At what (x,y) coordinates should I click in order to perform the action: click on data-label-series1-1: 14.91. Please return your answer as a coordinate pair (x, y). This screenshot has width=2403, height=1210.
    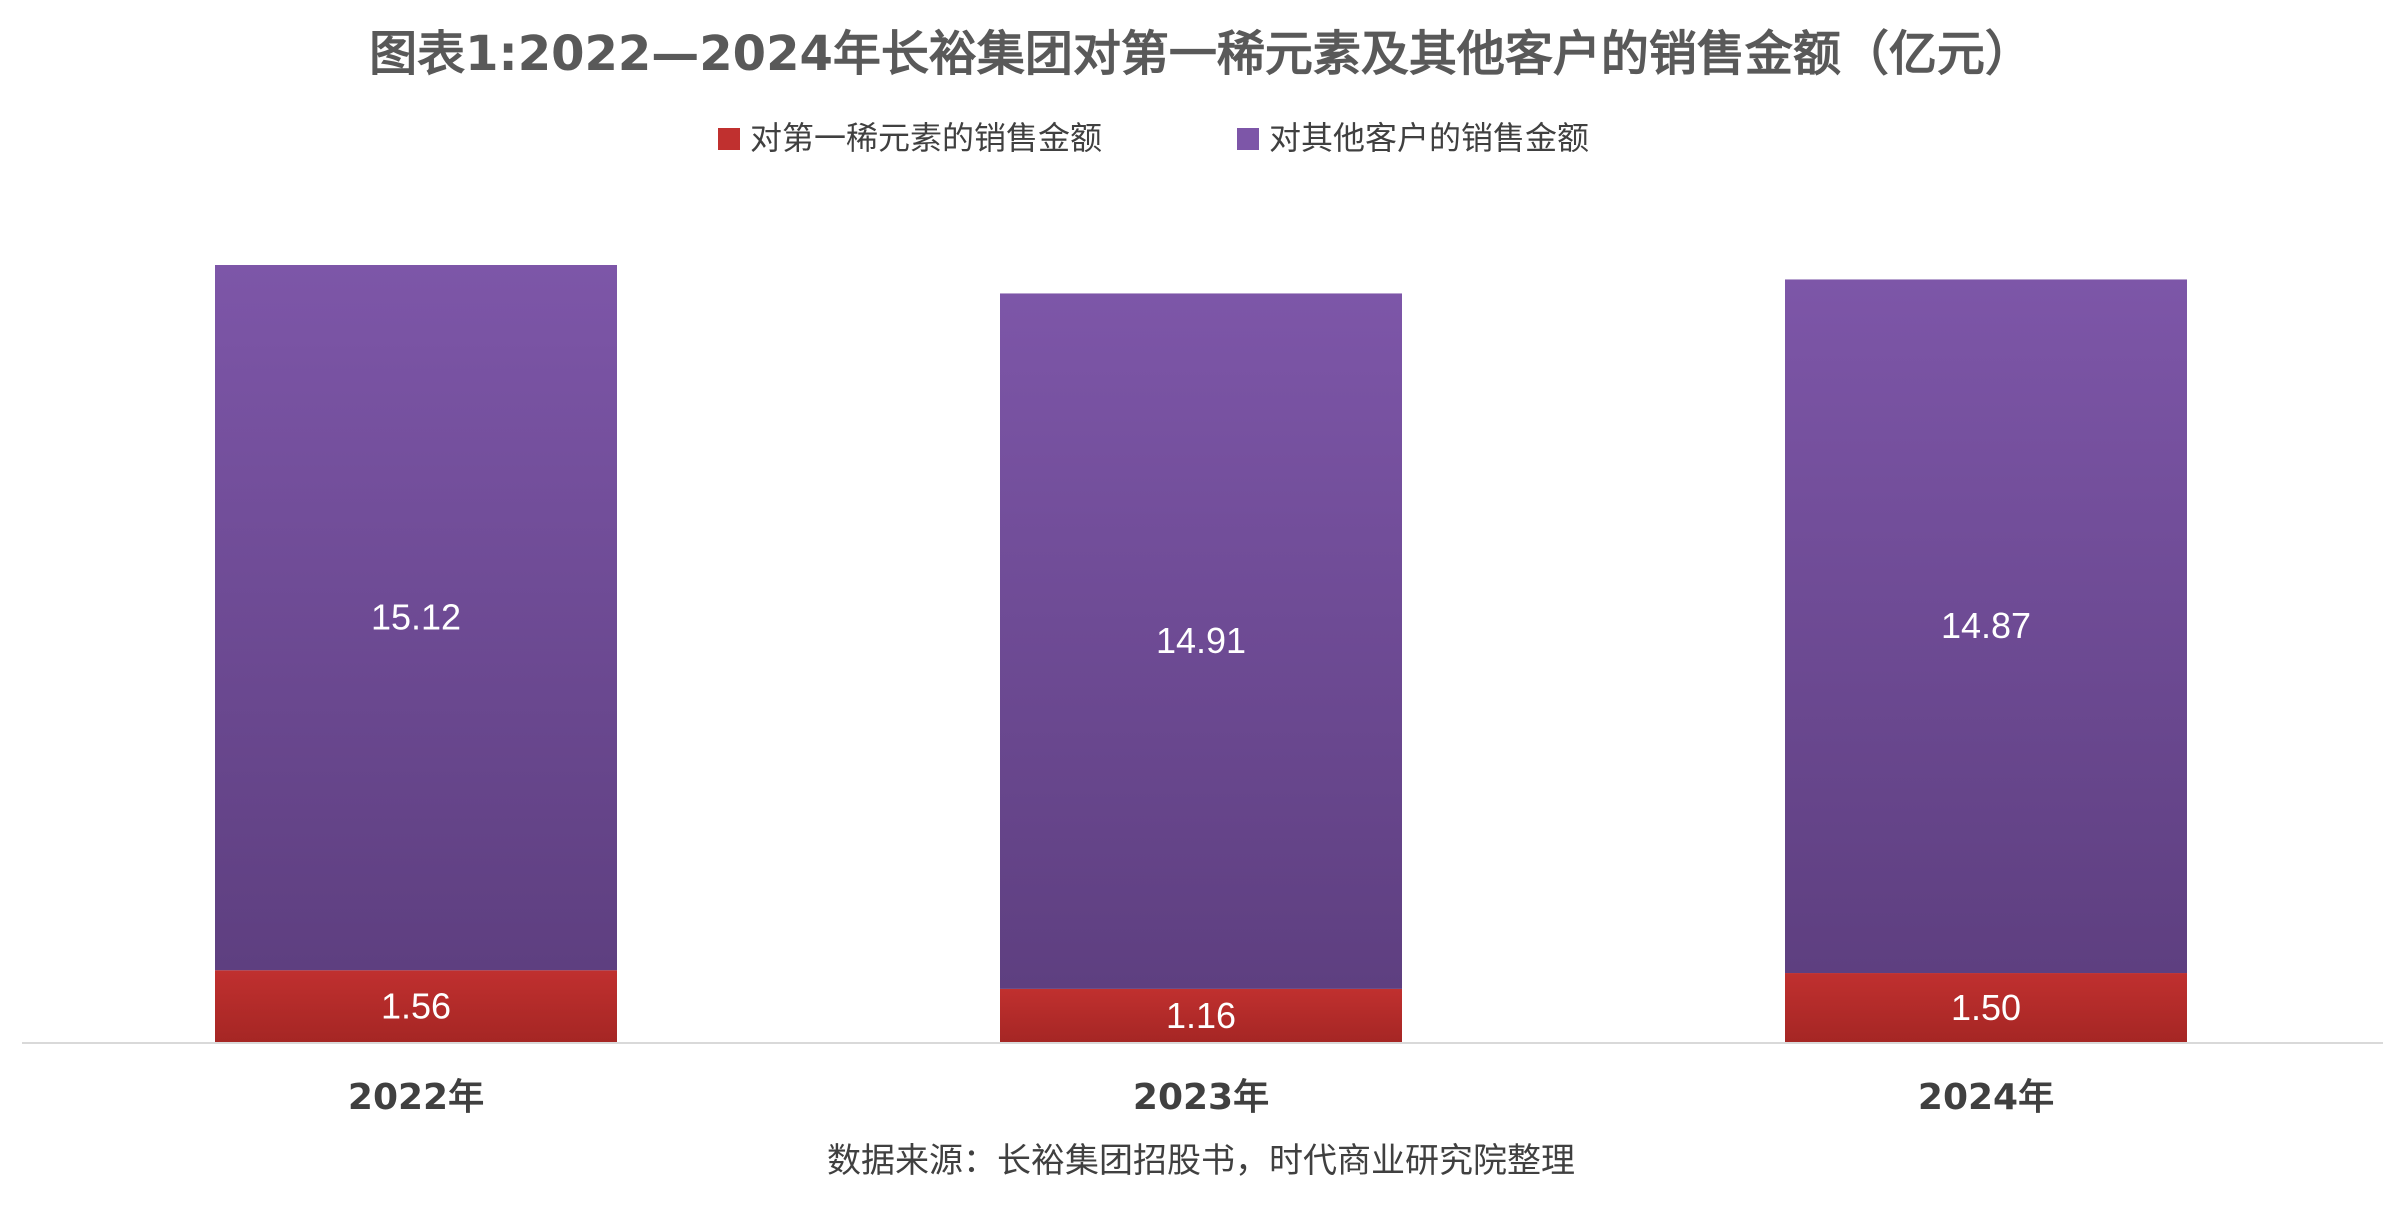
    Looking at the image, I should click on (1201, 640).